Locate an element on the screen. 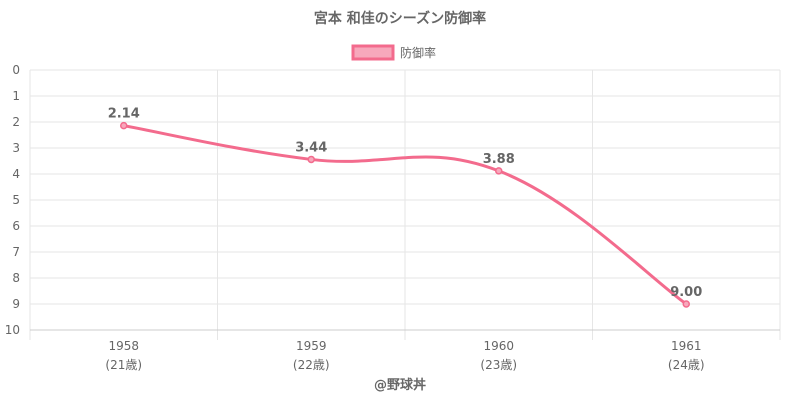 Image resolution: width=800 pixels, height=400 pixels. y-tick-label: 6 is located at coordinates (16, 226).